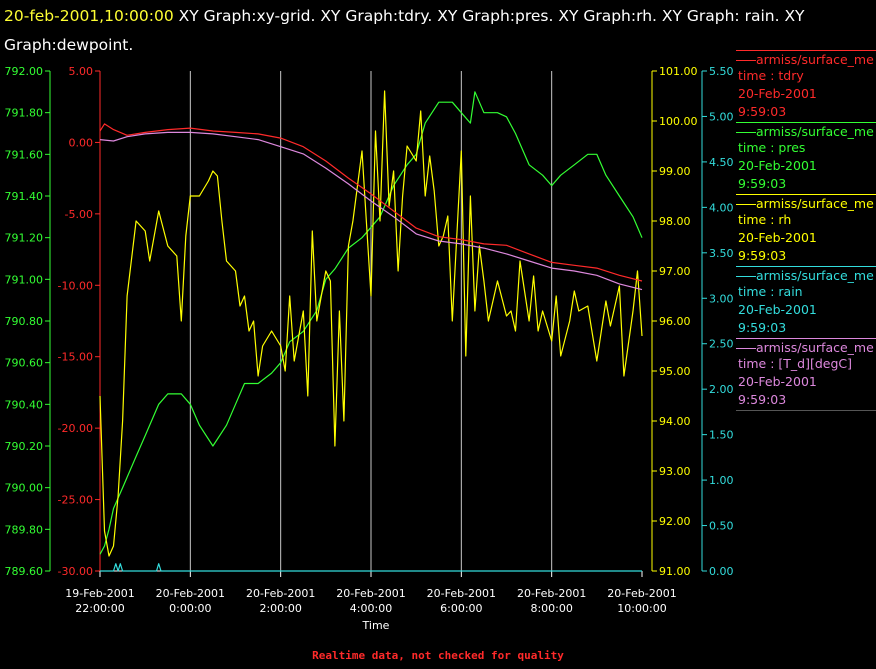 The image size is (876, 669). I want to click on rh-tick-label: 96.00, so click(675, 321).